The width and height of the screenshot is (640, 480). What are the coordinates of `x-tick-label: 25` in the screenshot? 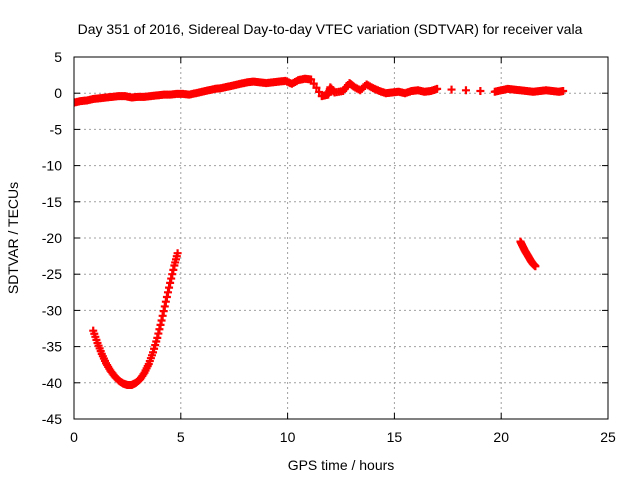 It's located at (608, 437).